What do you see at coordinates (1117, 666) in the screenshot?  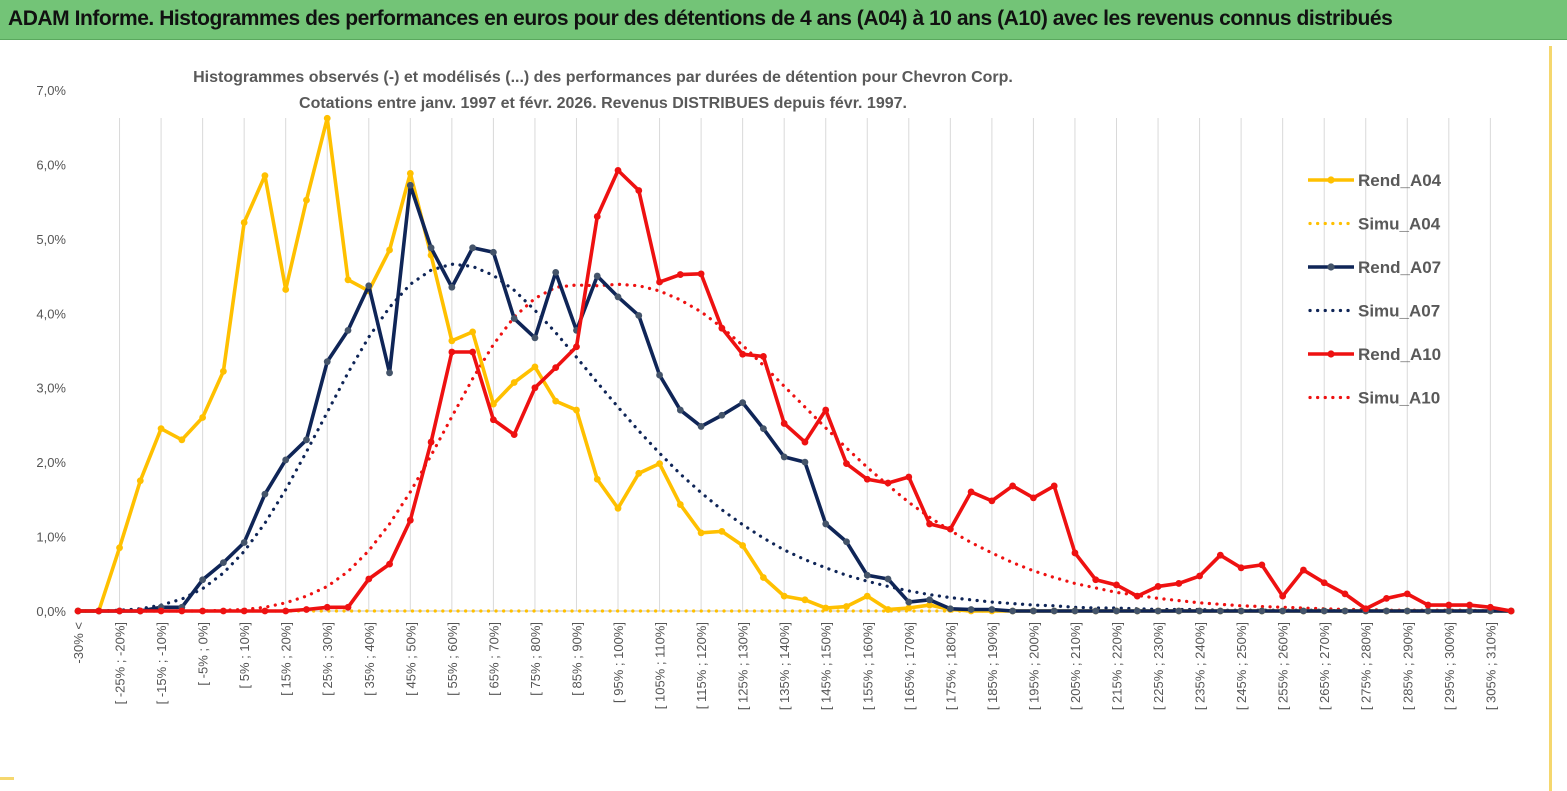 I see `x-tick-label: [ 215% ; 220%]` at bounding box center [1117, 666].